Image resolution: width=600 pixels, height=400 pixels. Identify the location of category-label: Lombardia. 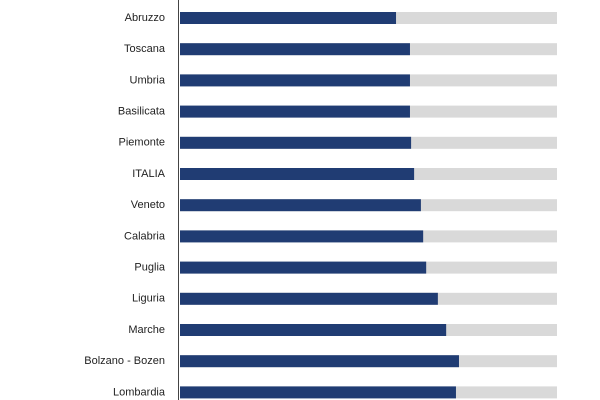
(139, 392).